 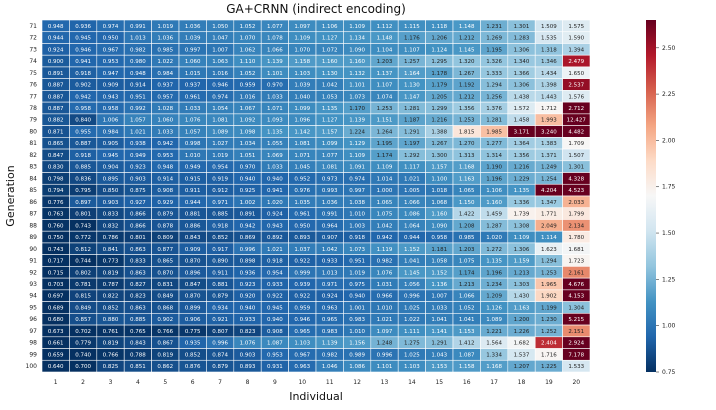 I want to click on cell-value-label: 0.967, so click(x=302, y=355).